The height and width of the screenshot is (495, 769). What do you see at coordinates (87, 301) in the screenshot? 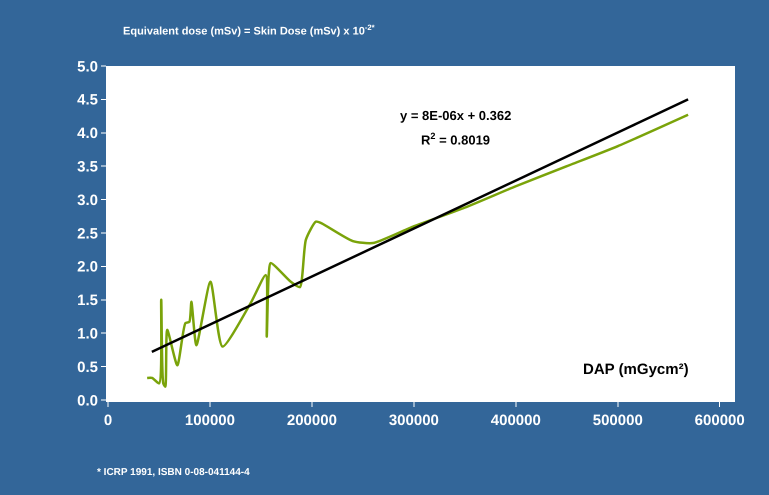
I see `y-tick-label: 1.5` at bounding box center [87, 301].